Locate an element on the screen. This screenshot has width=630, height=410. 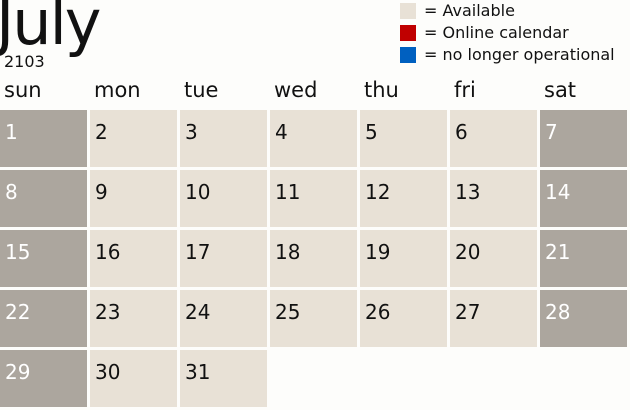
day-number: 17 is located at coordinates (198, 252).